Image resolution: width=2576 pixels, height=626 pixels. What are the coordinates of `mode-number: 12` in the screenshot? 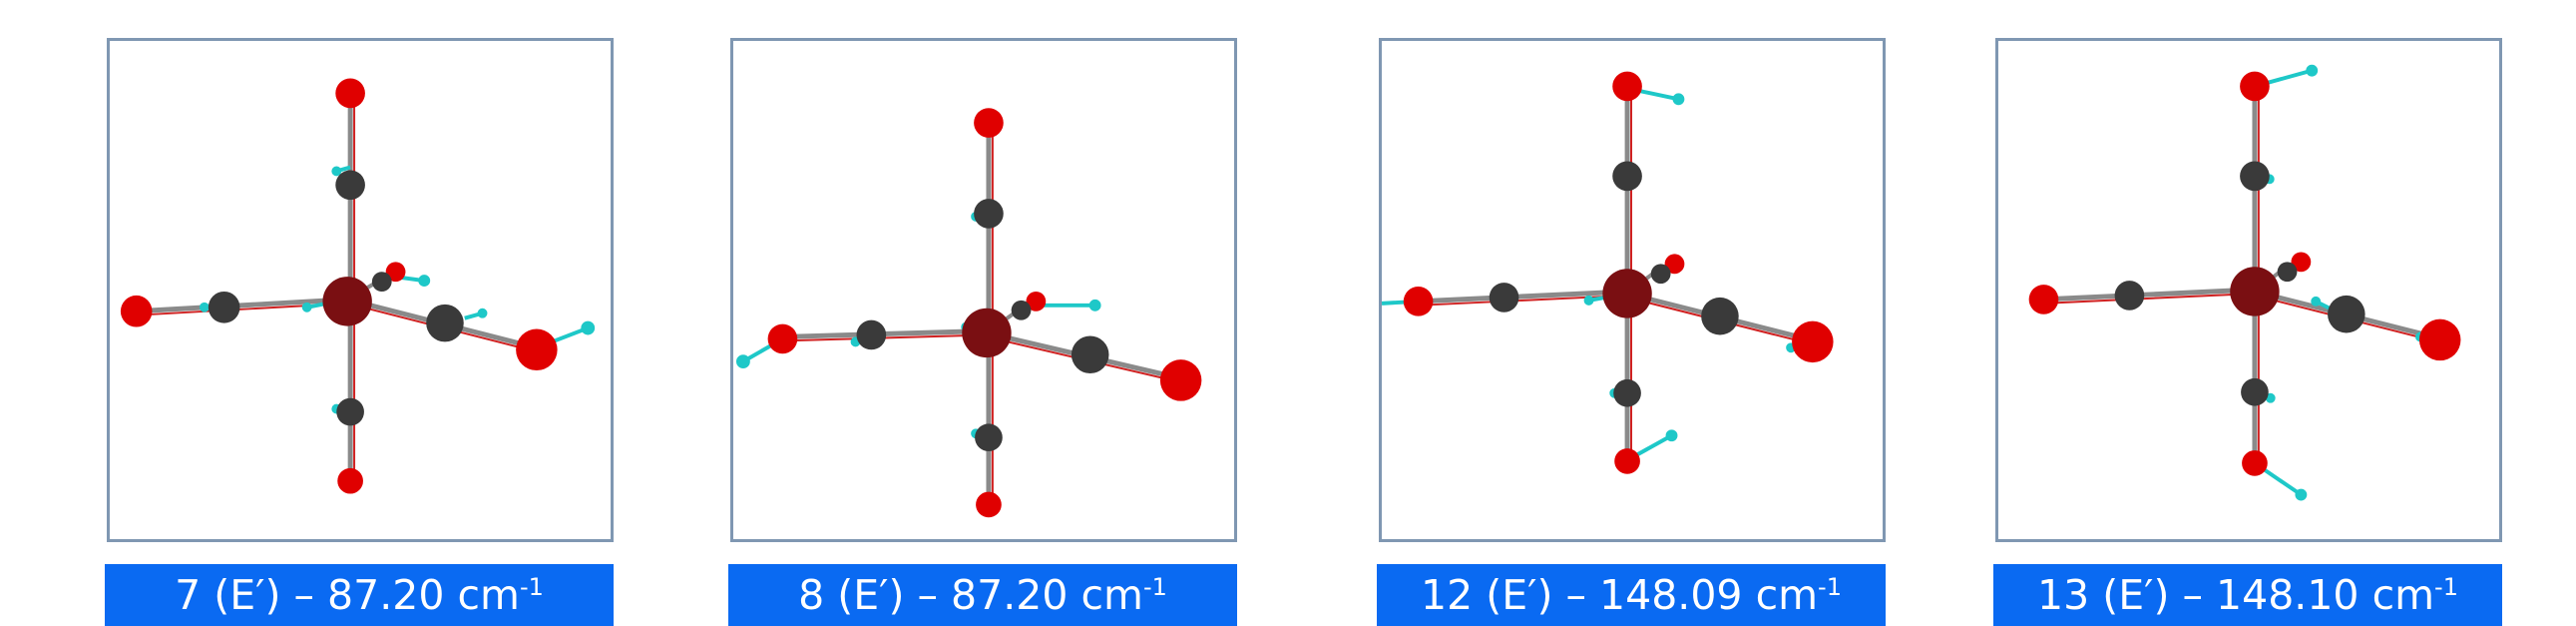 It's located at (1447, 595).